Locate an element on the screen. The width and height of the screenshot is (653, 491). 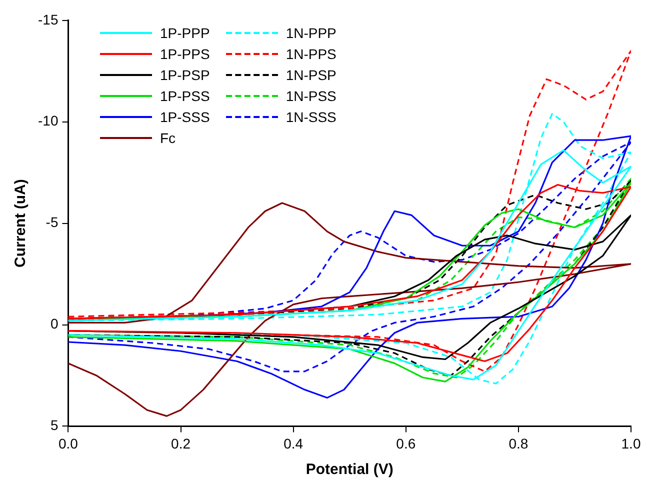
legend-label: 1N-PSS is located at coordinates (311, 96).